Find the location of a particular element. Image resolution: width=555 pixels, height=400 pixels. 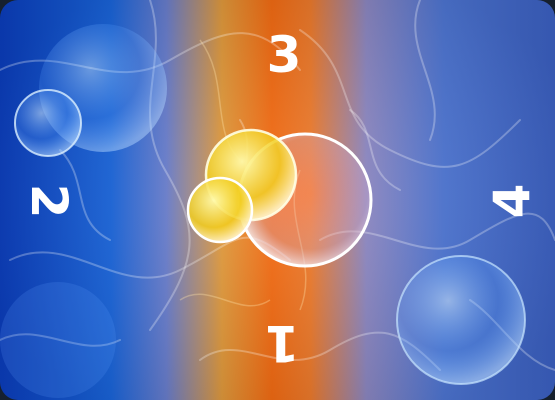

bubble-bottom-left is located at coordinates (58, 340).